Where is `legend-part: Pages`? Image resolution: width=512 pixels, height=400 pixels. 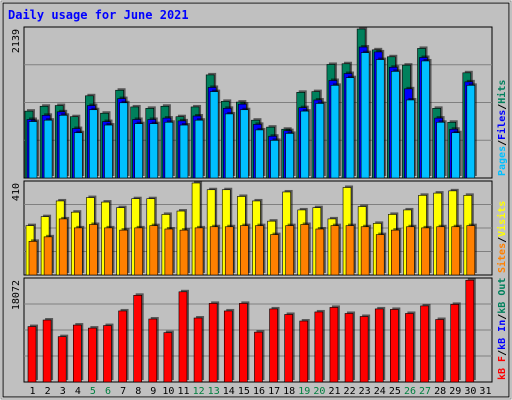 legend-part: Pages is located at coordinates (502, 161).